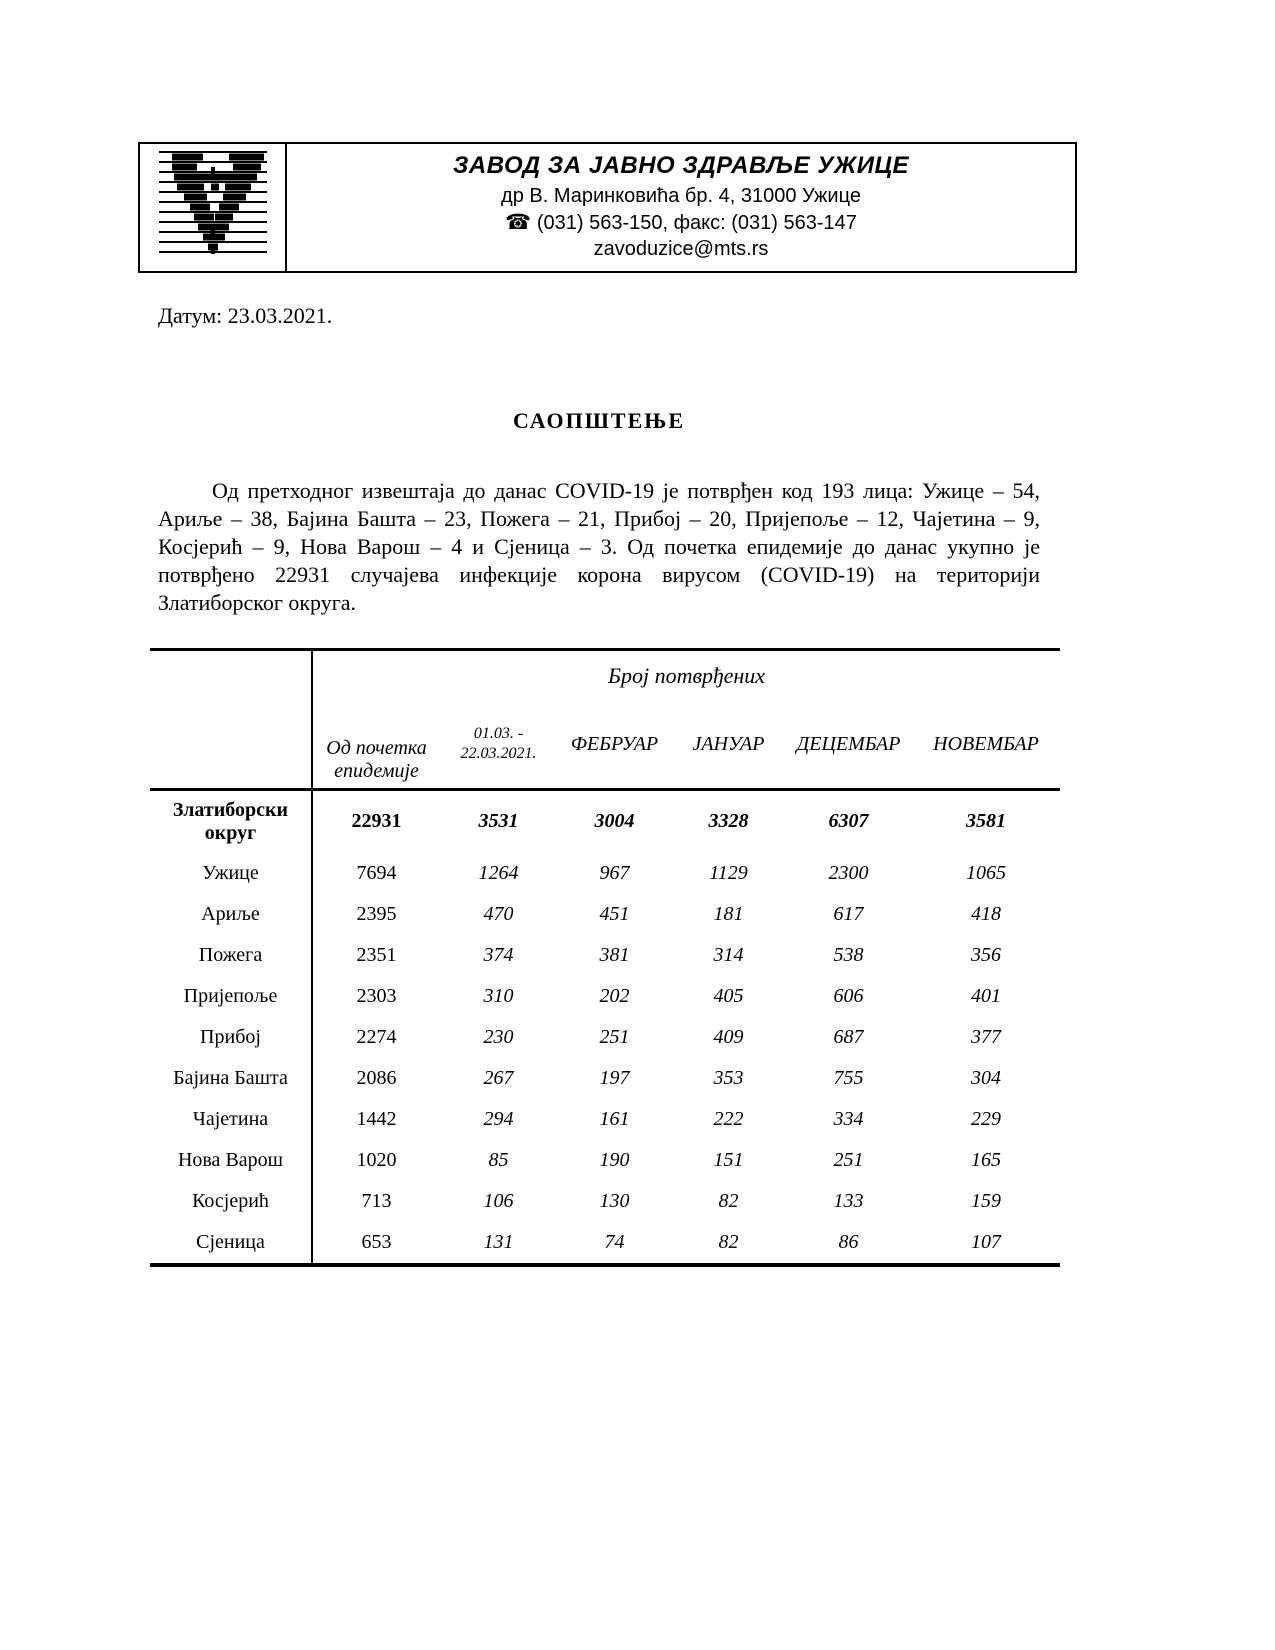 The width and height of the screenshot is (1275, 1650). What do you see at coordinates (614, 1242) in the screenshot?
I see `value-cell: 74` at bounding box center [614, 1242].